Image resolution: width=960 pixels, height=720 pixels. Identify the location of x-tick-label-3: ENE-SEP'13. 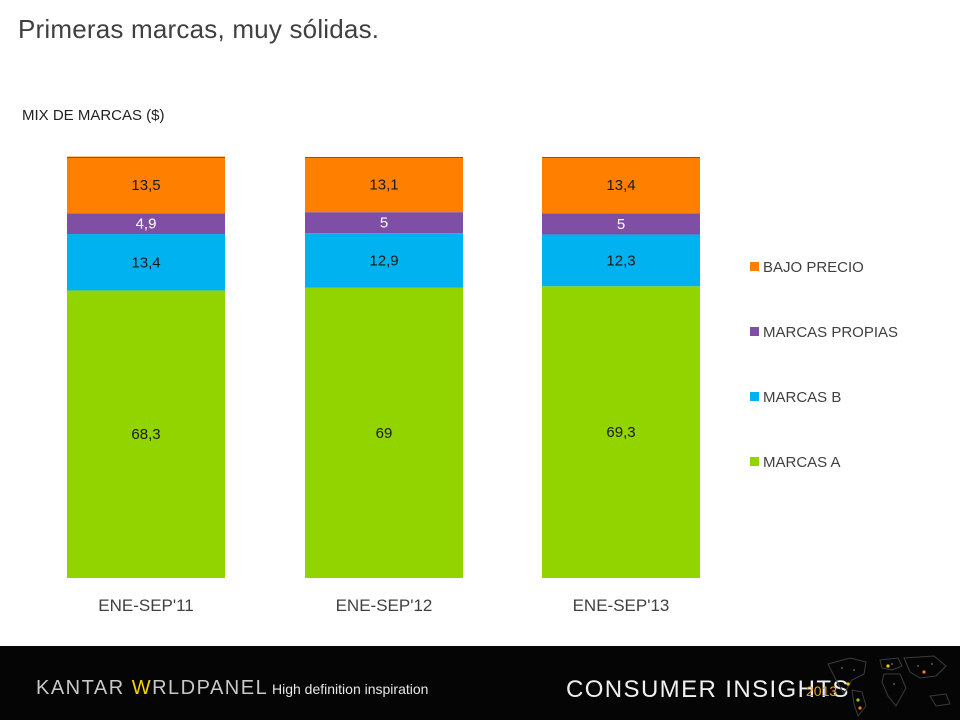
(621, 605).